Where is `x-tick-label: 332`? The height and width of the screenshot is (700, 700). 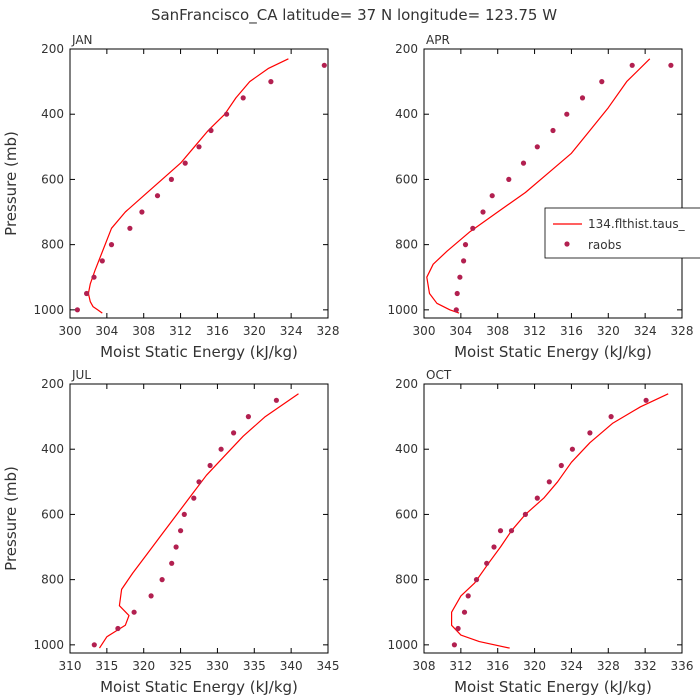 x-tick-label: 332 is located at coordinates (645, 666).